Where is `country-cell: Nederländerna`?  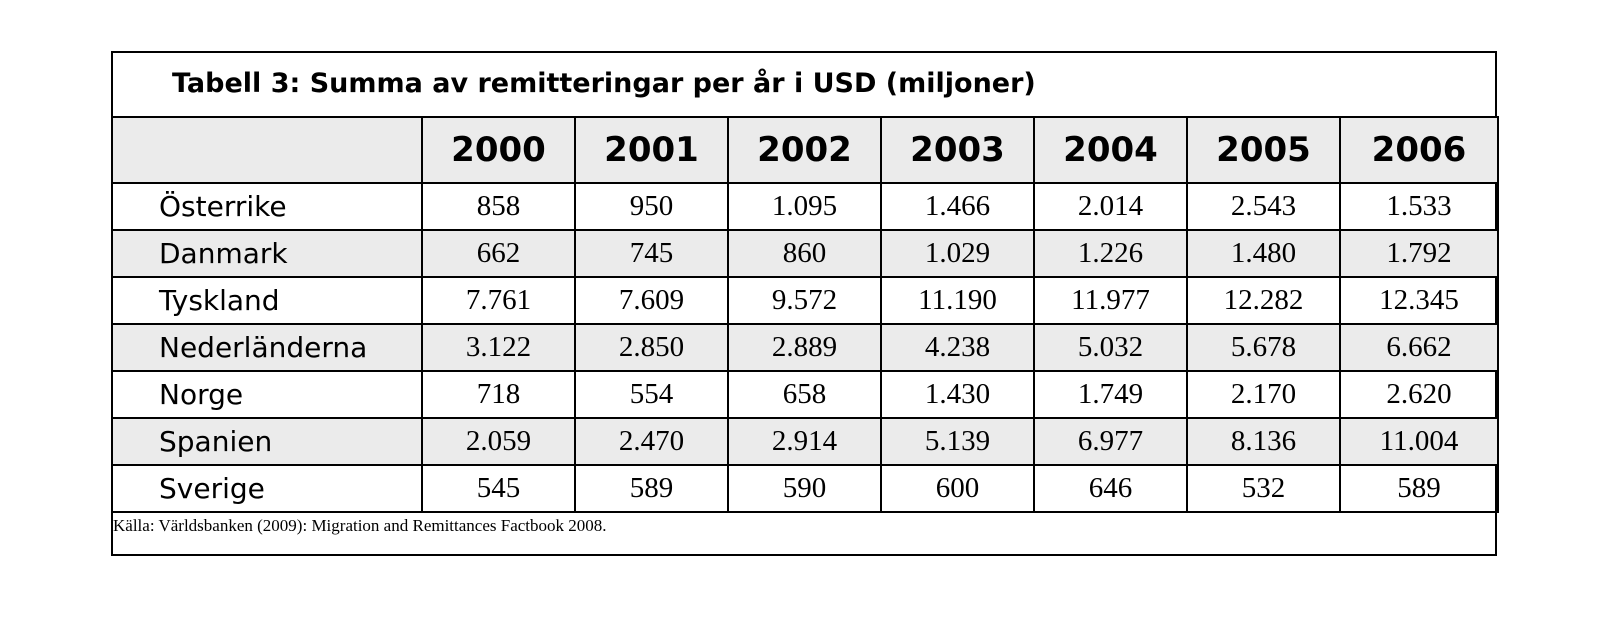
country-cell: Nederländerna is located at coordinates (267, 347).